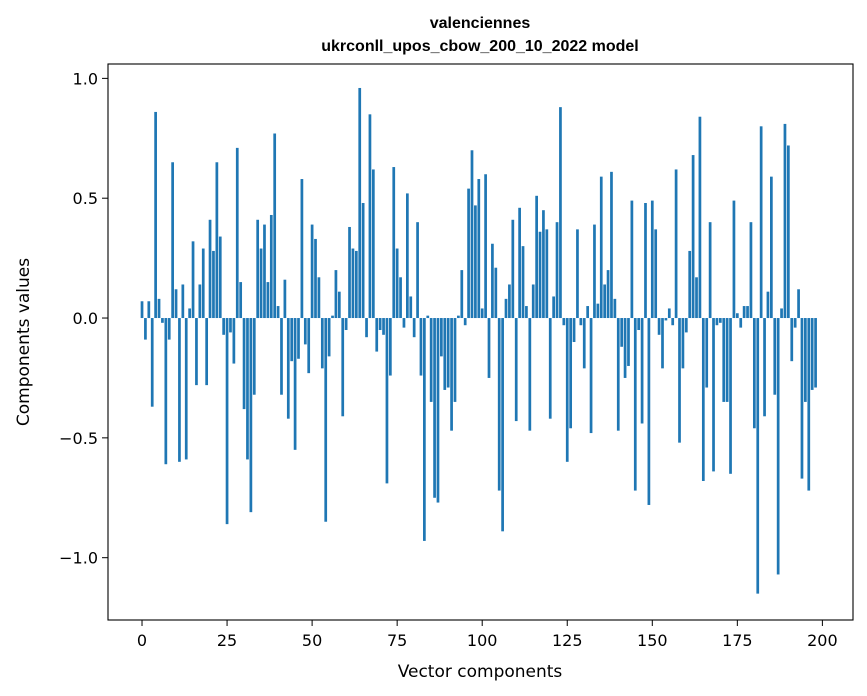 The height and width of the screenshot is (696, 867). Describe the element at coordinates (85, 198) in the screenshot. I see `y-tick-label: 0.5` at that location.